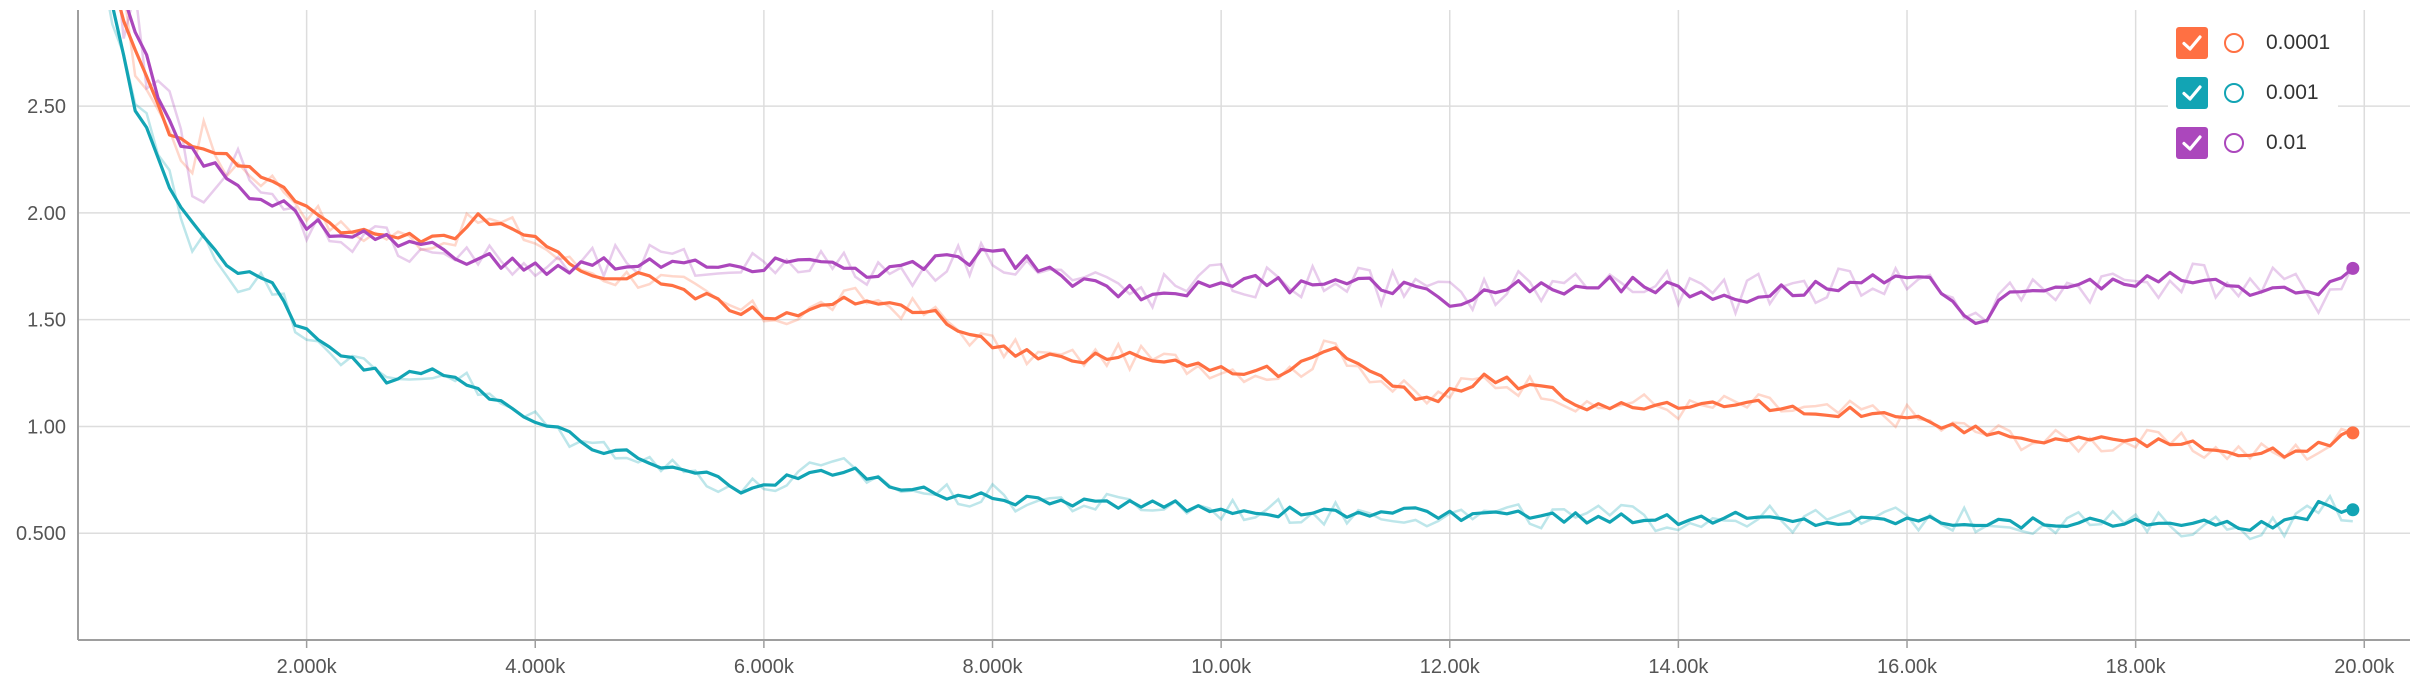 The height and width of the screenshot is (690, 2414). What do you see at coordinates (992, 667) in the screenshot?
I see `x-tick-label: 8.000k` at bounding box center [992, 667].